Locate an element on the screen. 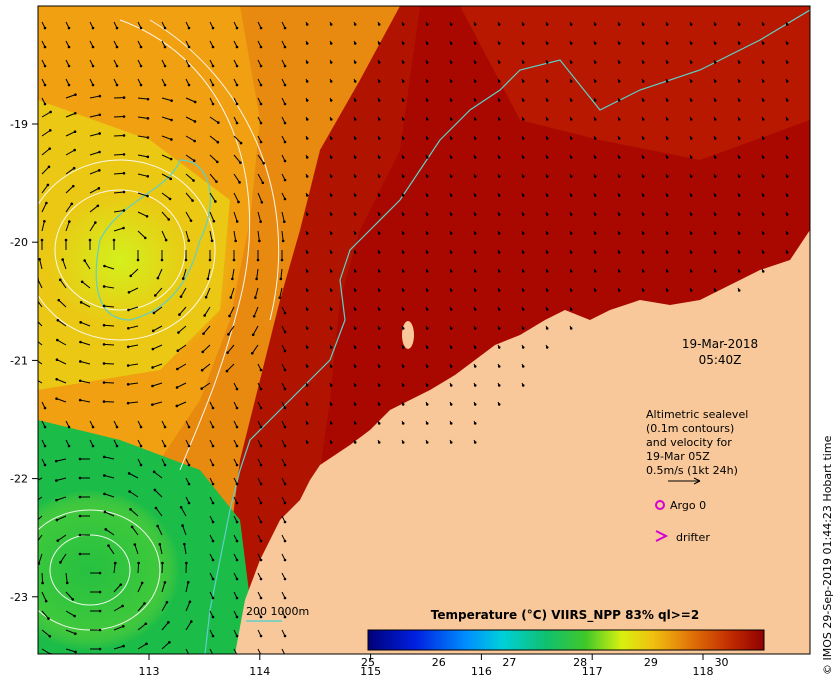 The width and height of the screenshot is (840, 680). lon-tick-label: 113 is located at coordinates (149, 671).